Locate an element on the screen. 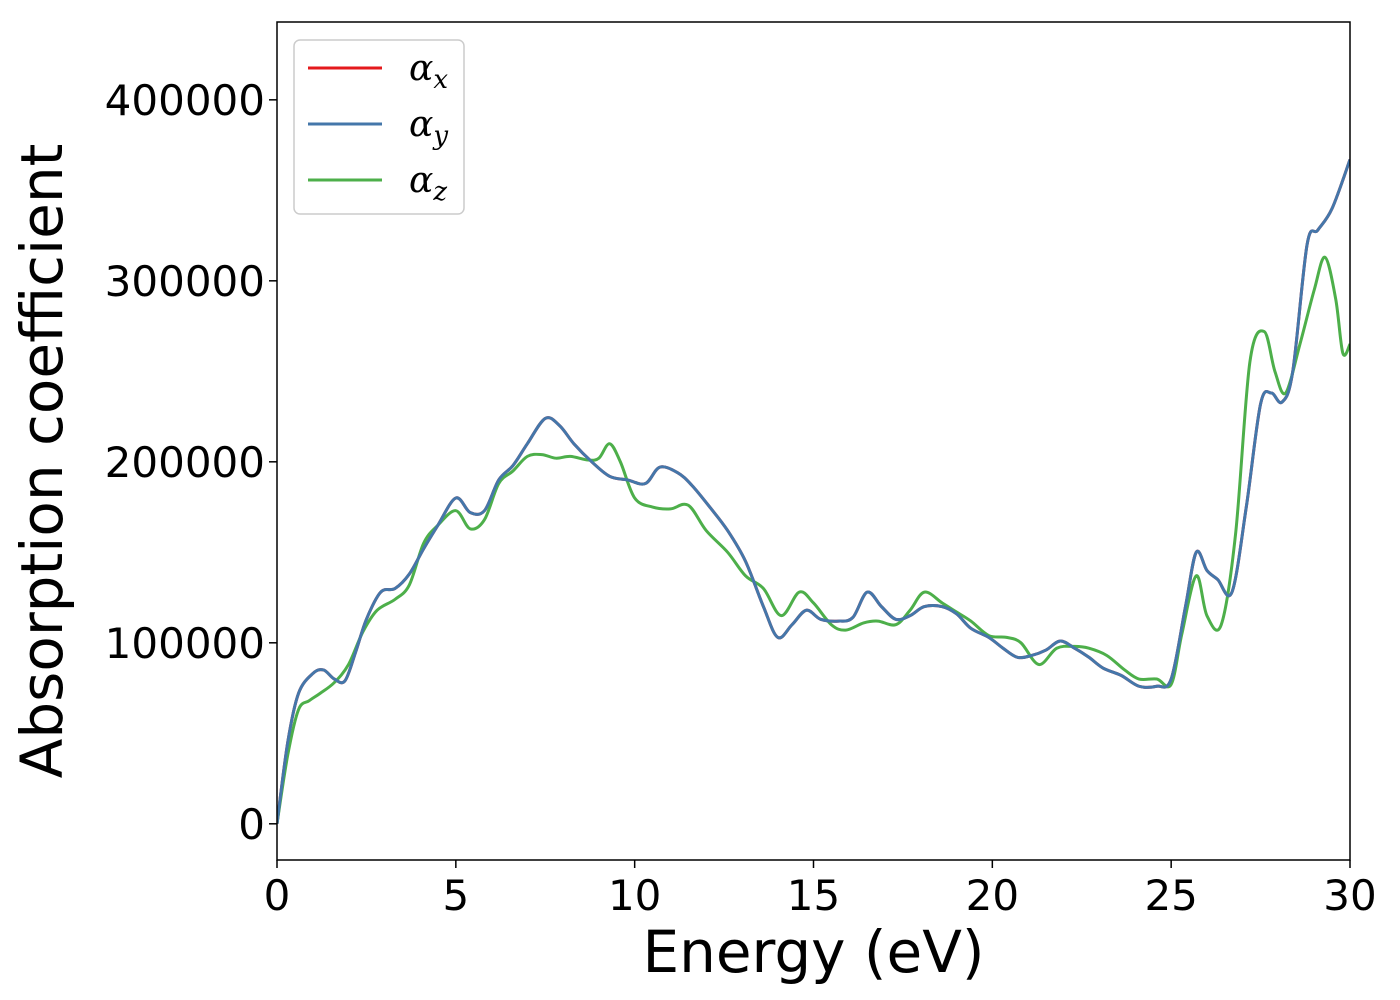  x-axis-ticks: 0 5 10 15 20 25 30 is located at coordinates (820, 890).